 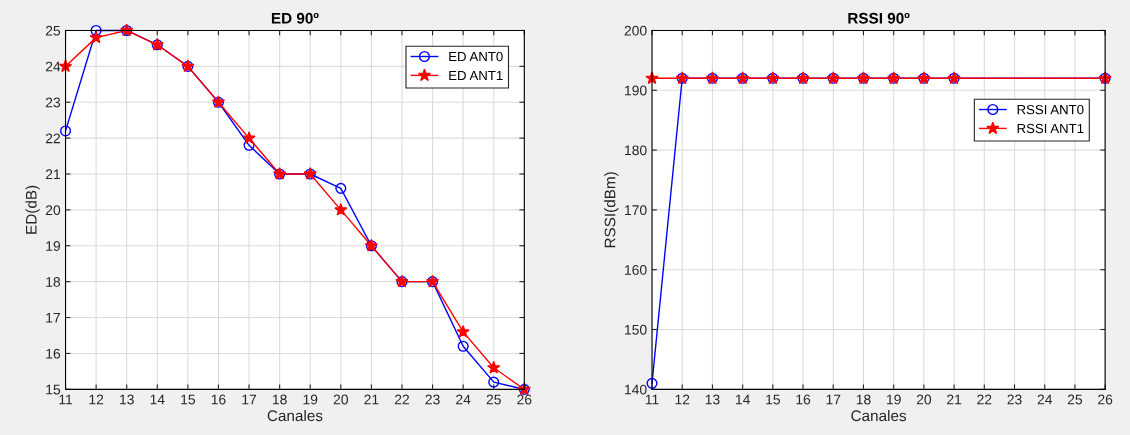 What do you see at coordinates (53, 282) in the screenshot?
I see `y-tick-label: 18` at bounding box center [53, 282].